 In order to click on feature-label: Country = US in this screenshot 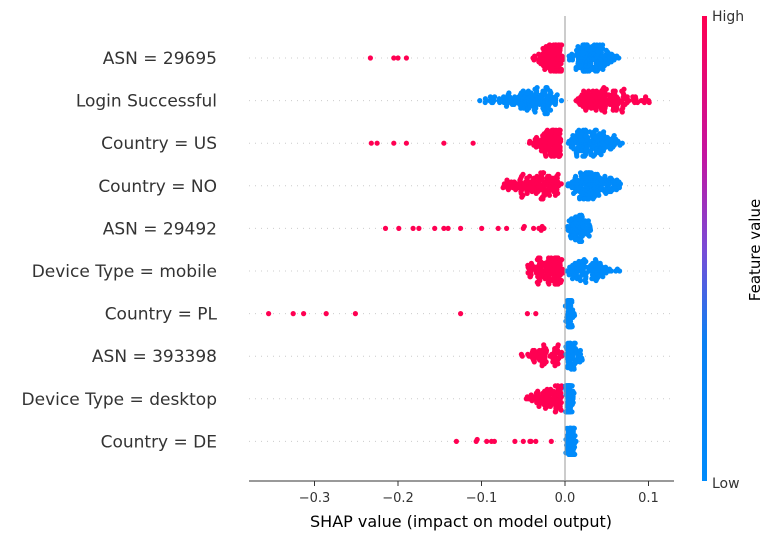, I will do `click(159, 144)`.